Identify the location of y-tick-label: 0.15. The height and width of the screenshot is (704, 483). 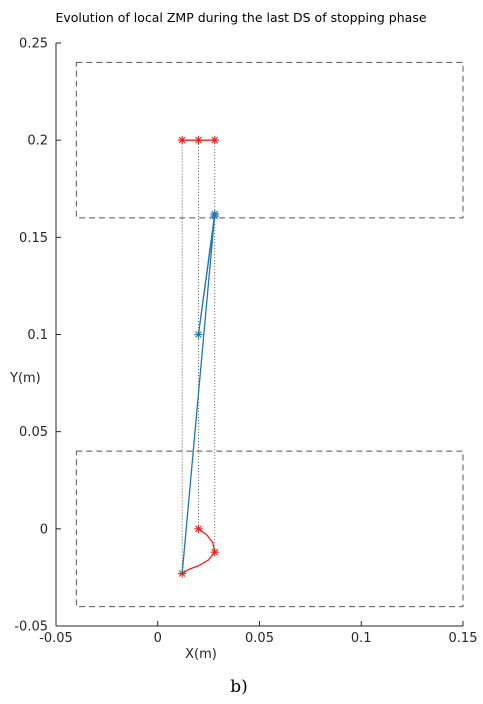
(33, 238).